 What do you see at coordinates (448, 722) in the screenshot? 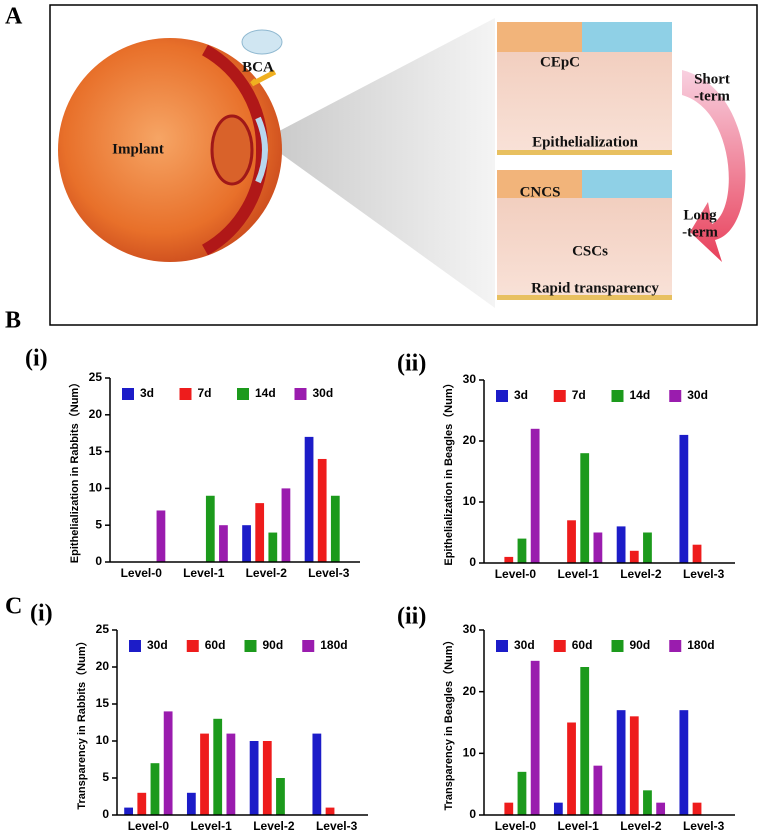
I see `y-axis-label: Transparency in Beagles（Num）` at bounding box center [448, 722].